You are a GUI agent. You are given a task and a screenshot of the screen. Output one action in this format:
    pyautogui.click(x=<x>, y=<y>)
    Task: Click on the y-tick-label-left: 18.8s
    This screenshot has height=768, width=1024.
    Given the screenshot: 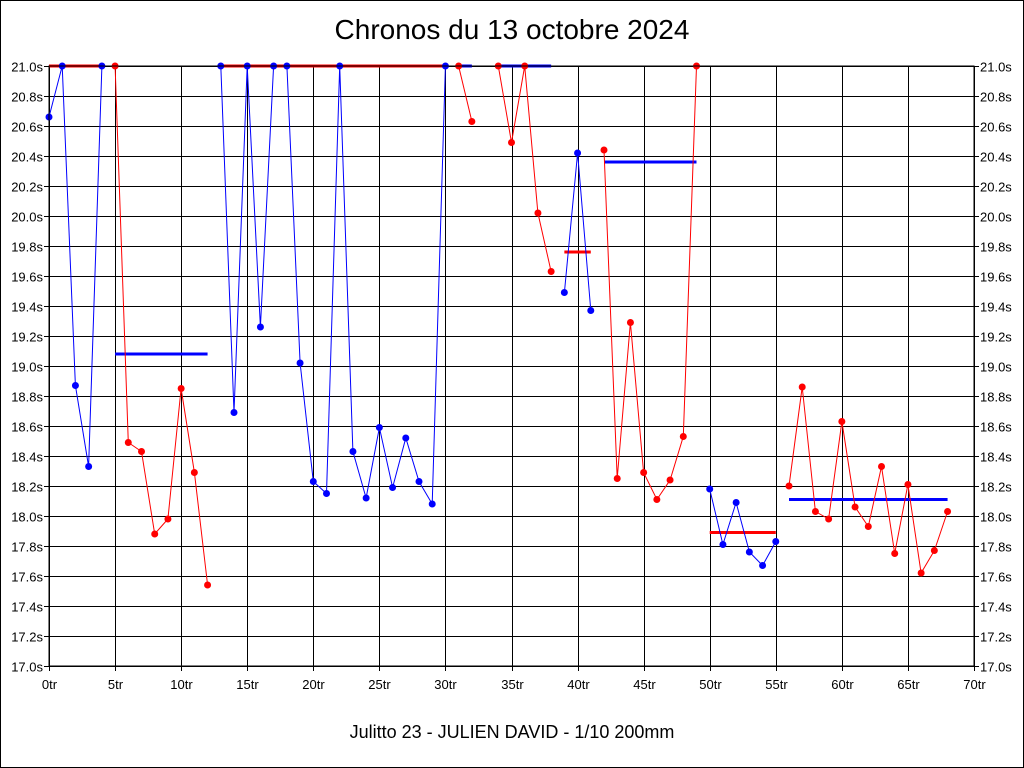 What is the action you would take?
    pyautogui.click(x=27, y=397)
    